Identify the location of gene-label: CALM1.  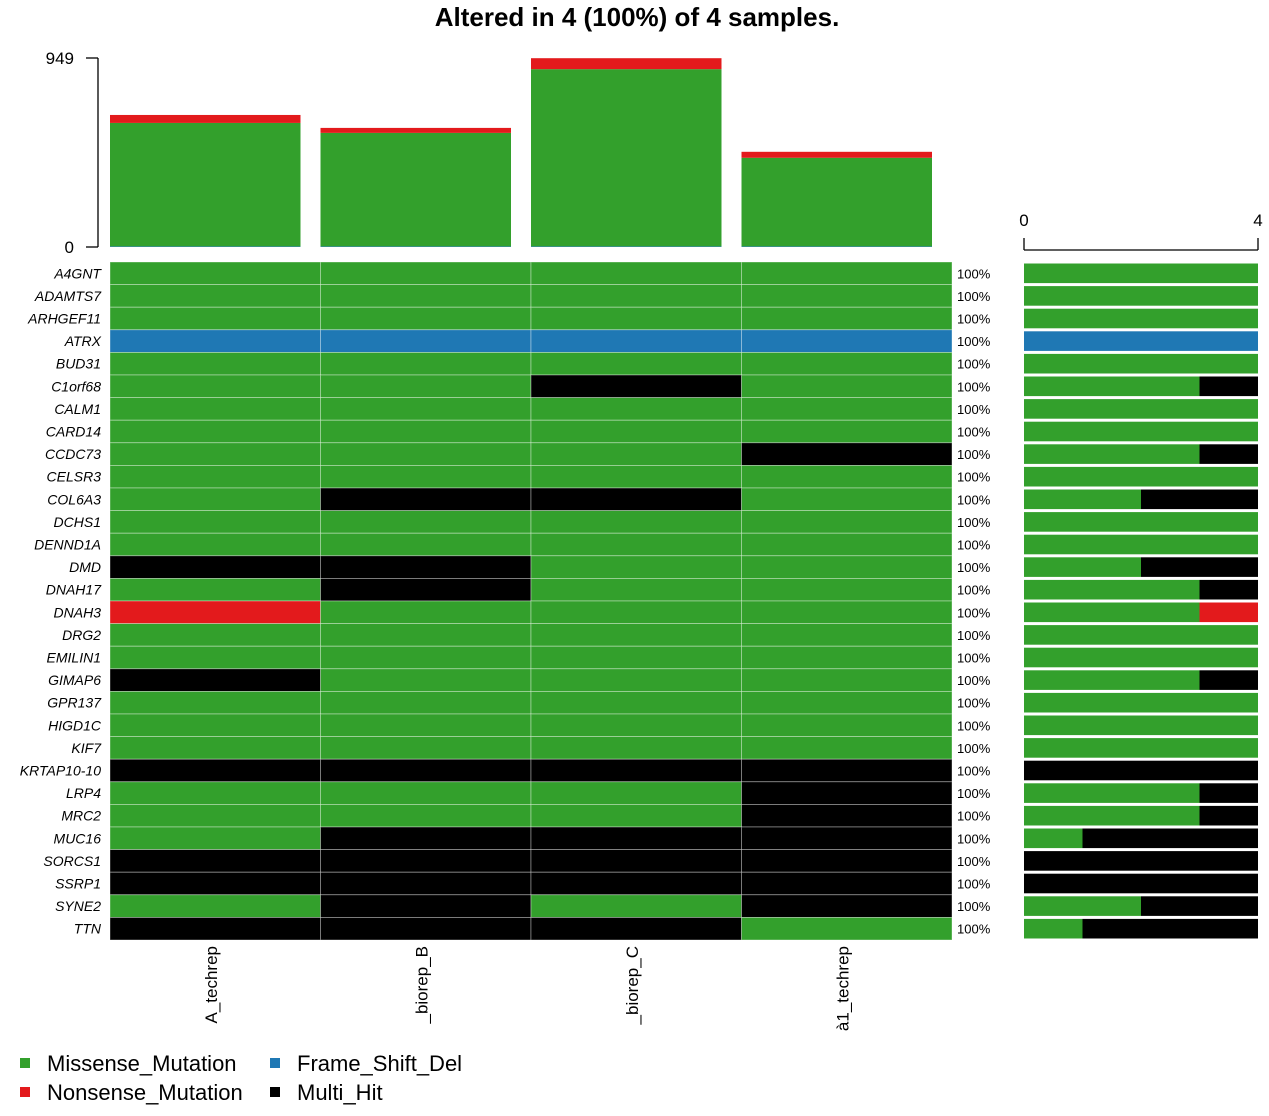
(77, 409).